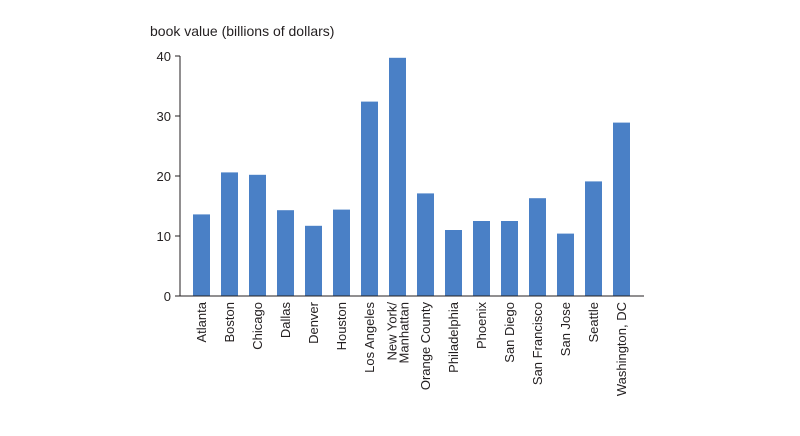  I want to click on y-axis-ticks: 0 10 20 30 40, so click(168, 176).